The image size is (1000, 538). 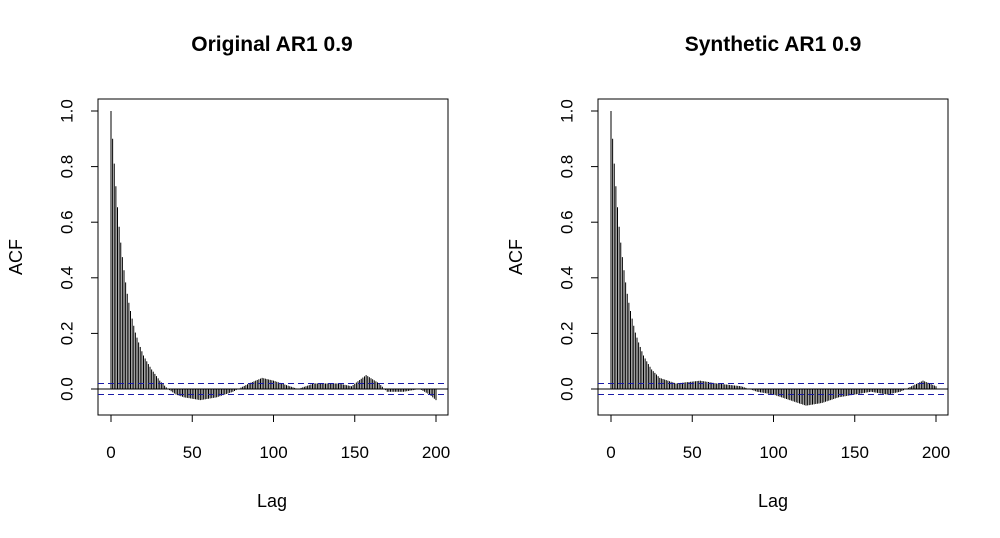 What do you see at coordinates (773, 44) in the screenshot?
I see `chart-title: Synthetic AR1 0.9` at bounding box center [773, 44].